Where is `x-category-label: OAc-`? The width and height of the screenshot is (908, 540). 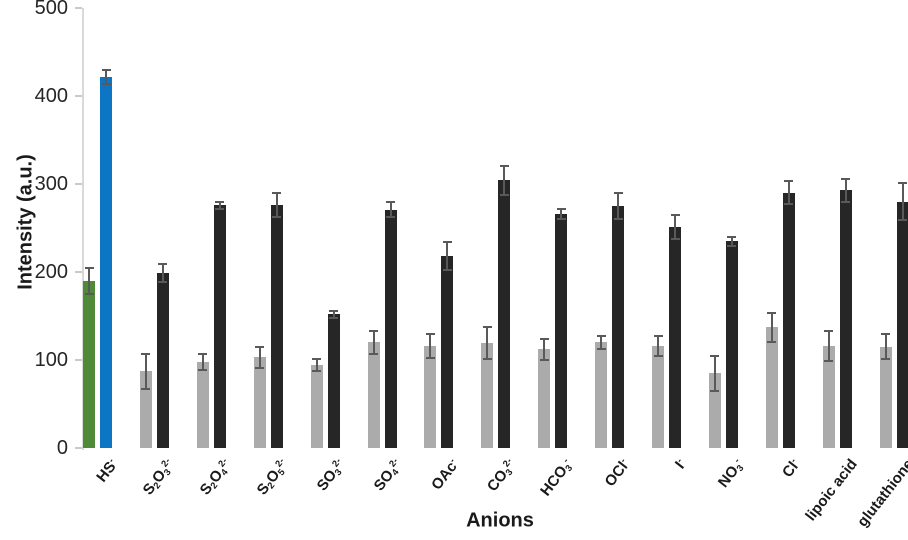
x-category-label: OAc- is located at coordinates (444, 475).